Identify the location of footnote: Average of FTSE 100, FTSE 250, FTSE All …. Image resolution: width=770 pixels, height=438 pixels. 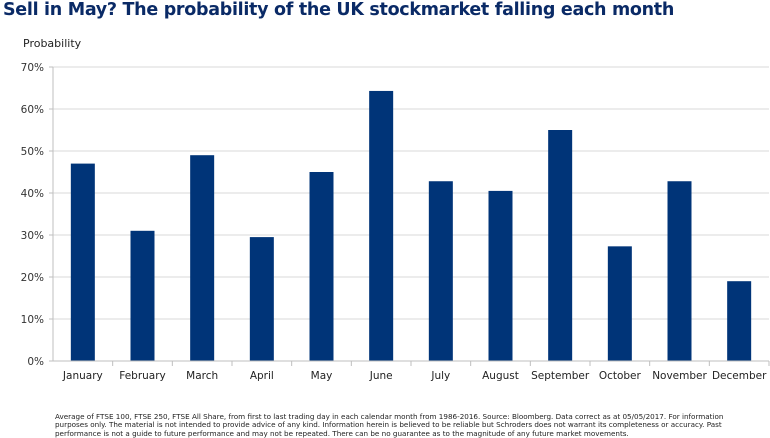
(389, 425).